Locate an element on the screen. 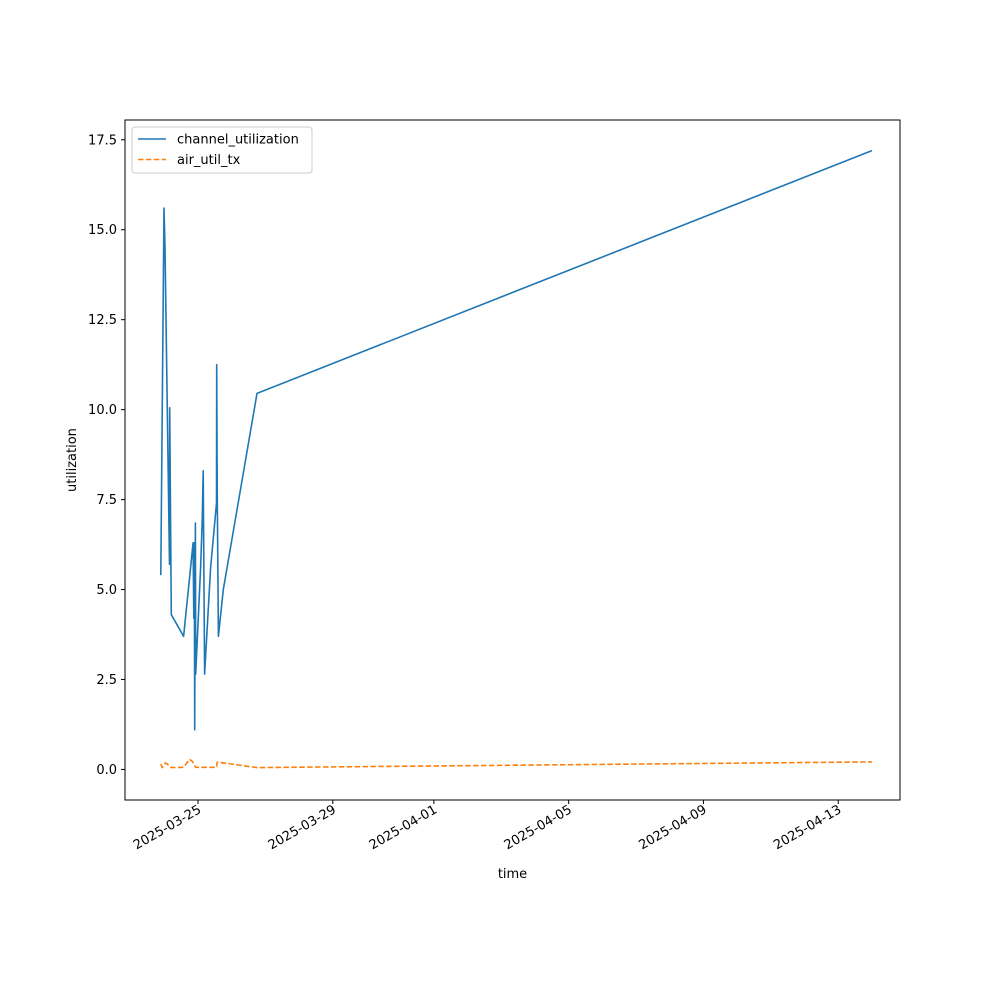  legend-label-air-util-tx: air_util_tx is located at coordinates (209, 160).